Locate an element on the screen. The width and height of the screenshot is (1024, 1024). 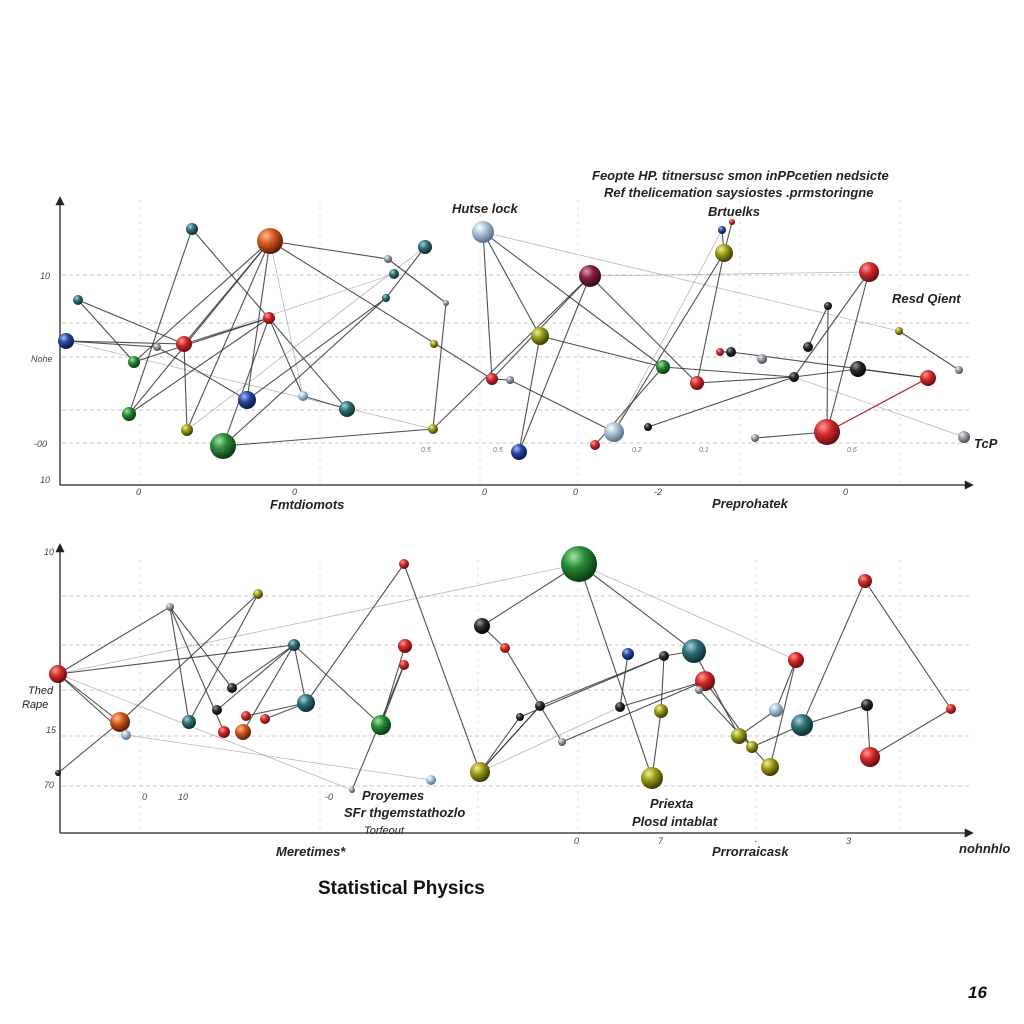
figure-title: Statistical Physics is located at coordinates (401, 888).